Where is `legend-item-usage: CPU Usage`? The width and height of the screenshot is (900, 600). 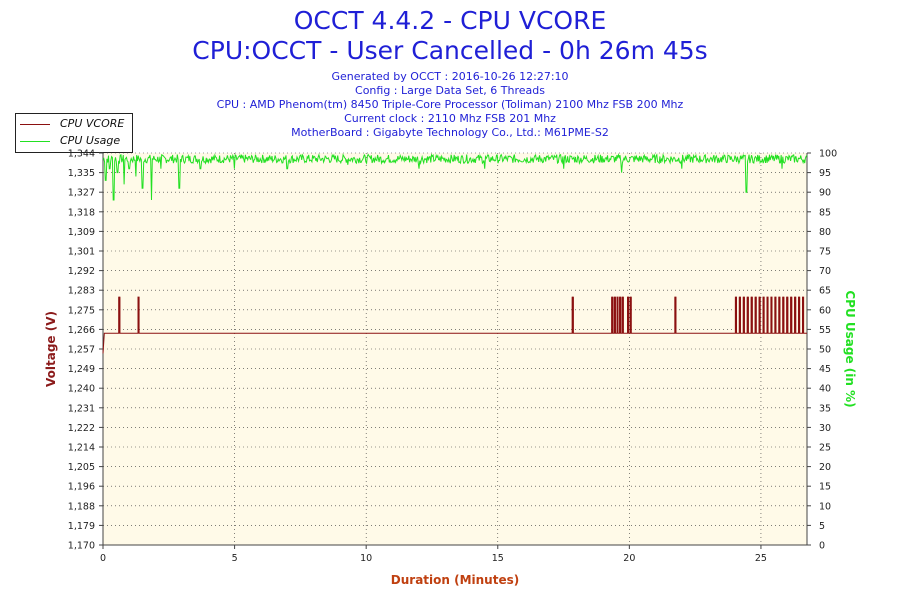 legend-item-usage: CPU Usage is located at coordinates (75, 141).